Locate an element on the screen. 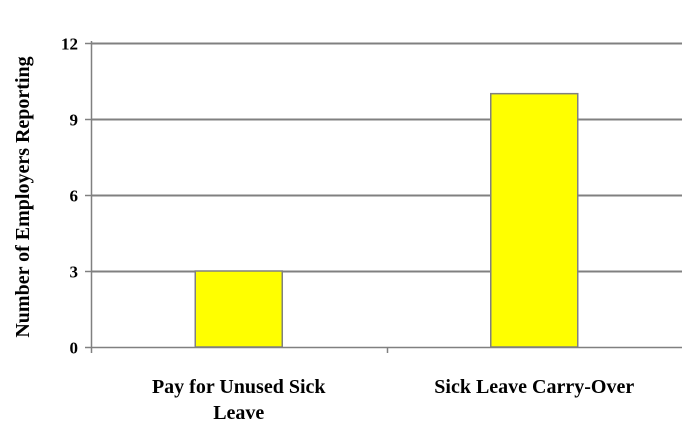 The width and height of the screenshot is (682, 436). y-axis-title: Number of Employers Reporting is located at coordinates (23, 196).